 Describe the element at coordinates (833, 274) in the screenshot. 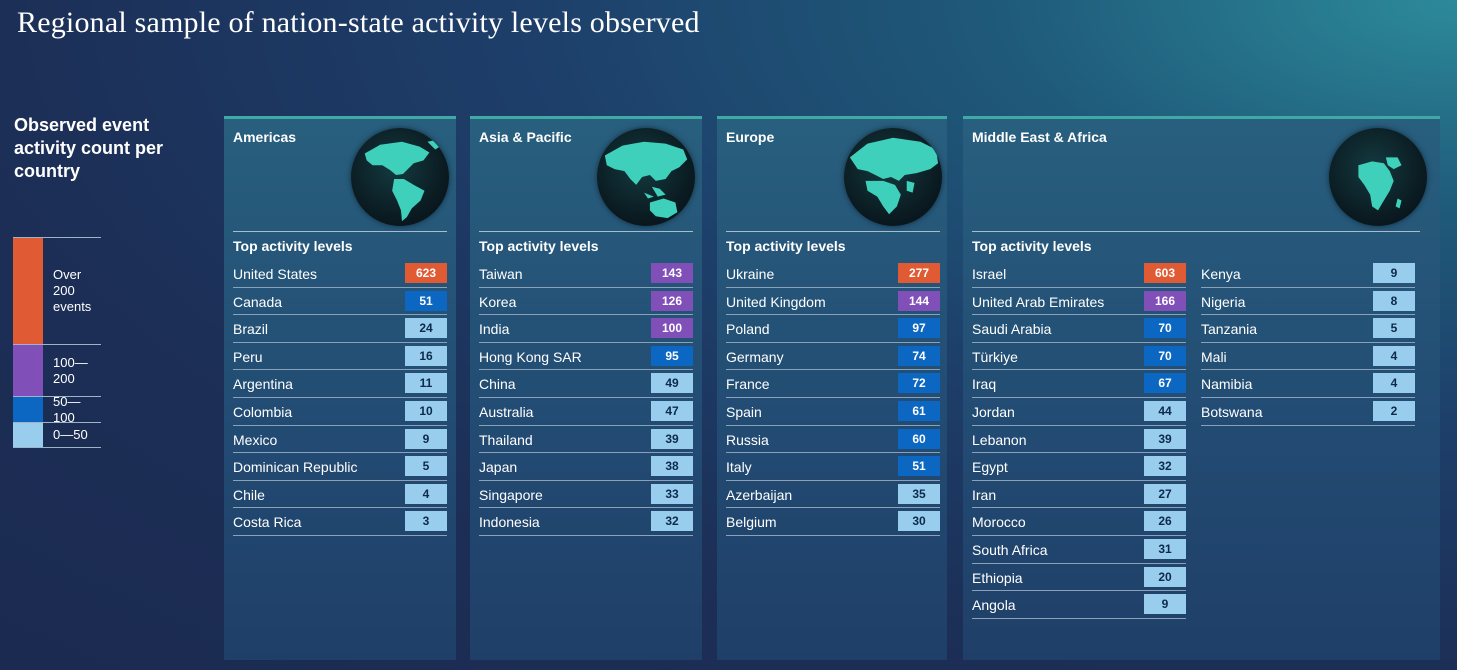

I see `table-row: Ukraine 277` at that location.